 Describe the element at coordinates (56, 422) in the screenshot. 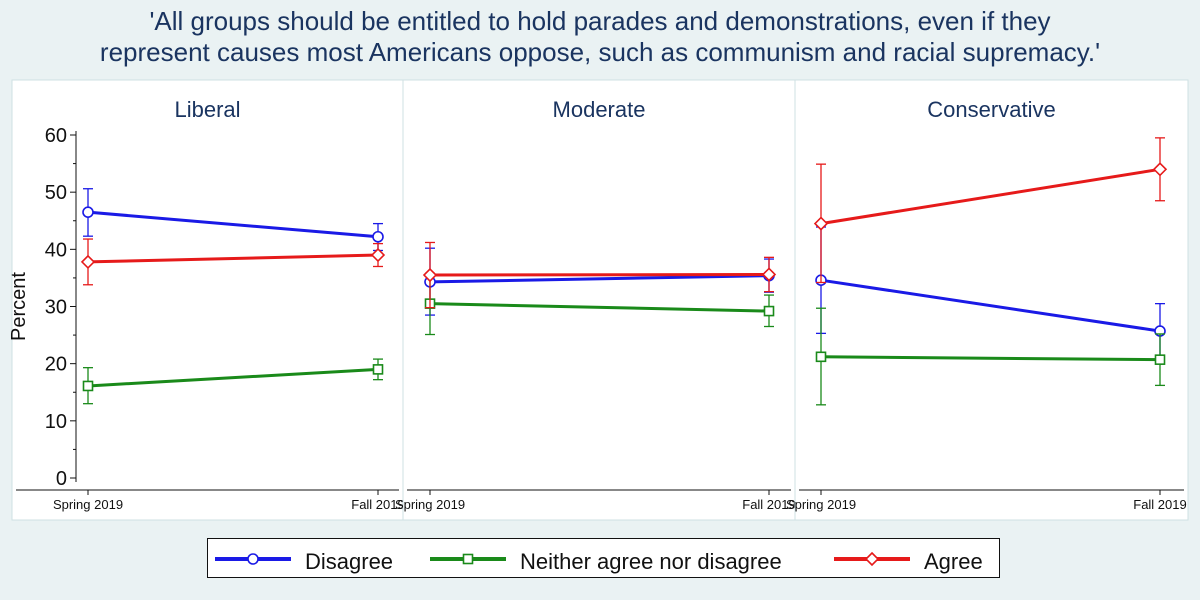

I see `y-tick-label-10: 10` at that location.